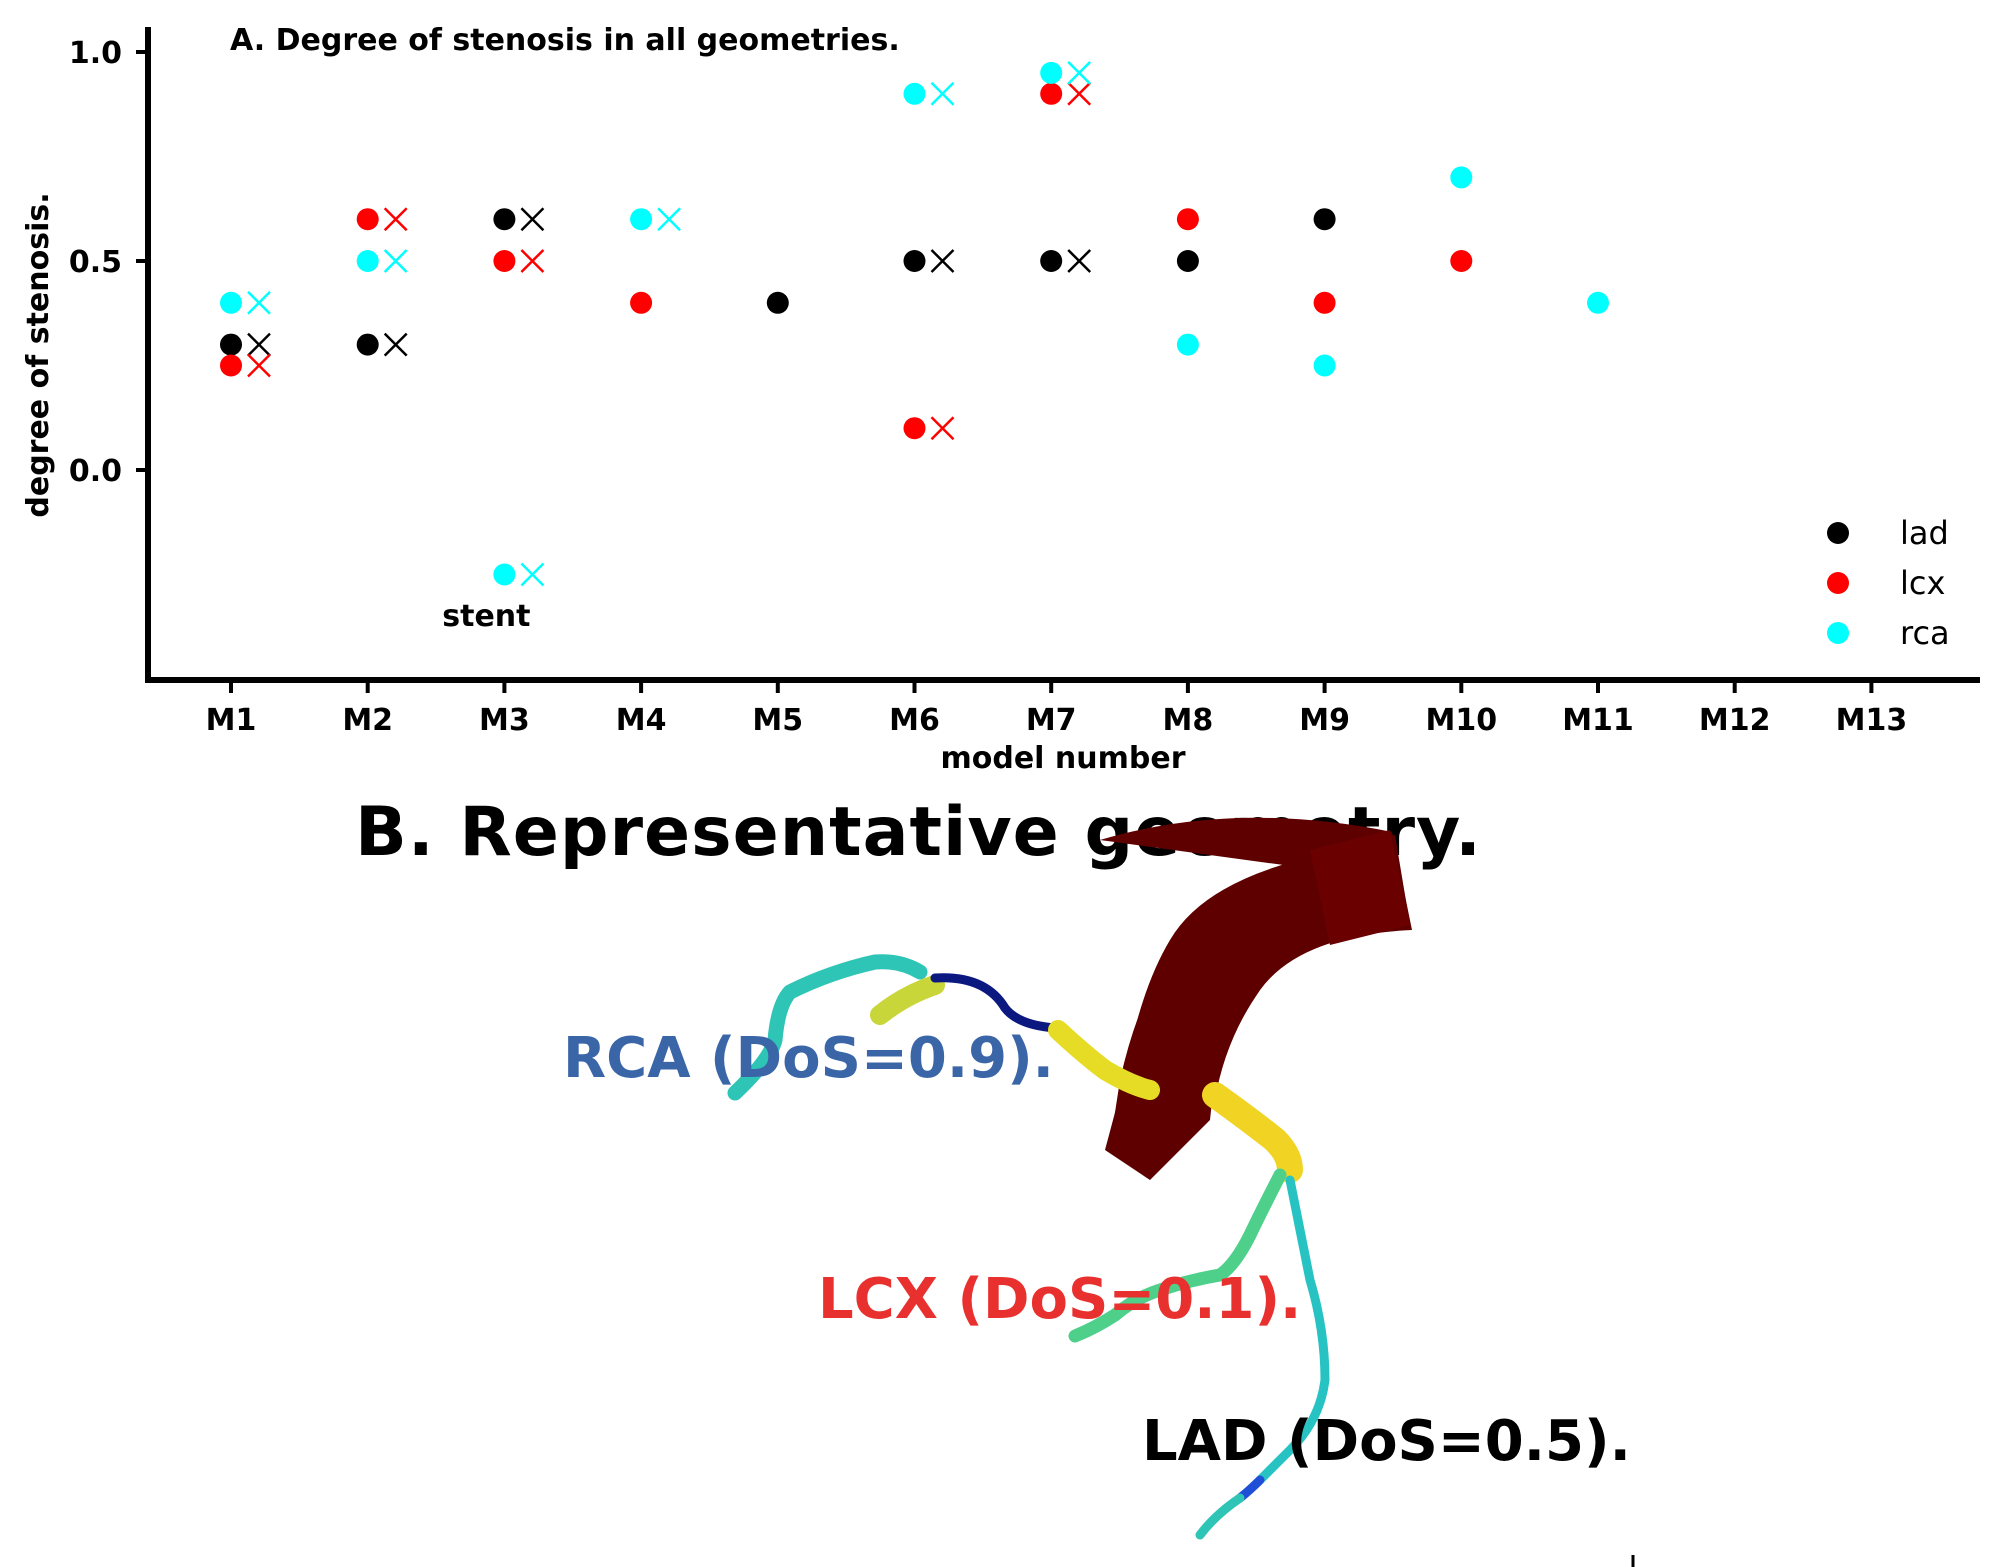 The image size is (2000, 1567). What do you see at coordinates (1924, 533) in the screenshot?
I see `legend-label-lad: lad` at bounding box center [1924, 533].